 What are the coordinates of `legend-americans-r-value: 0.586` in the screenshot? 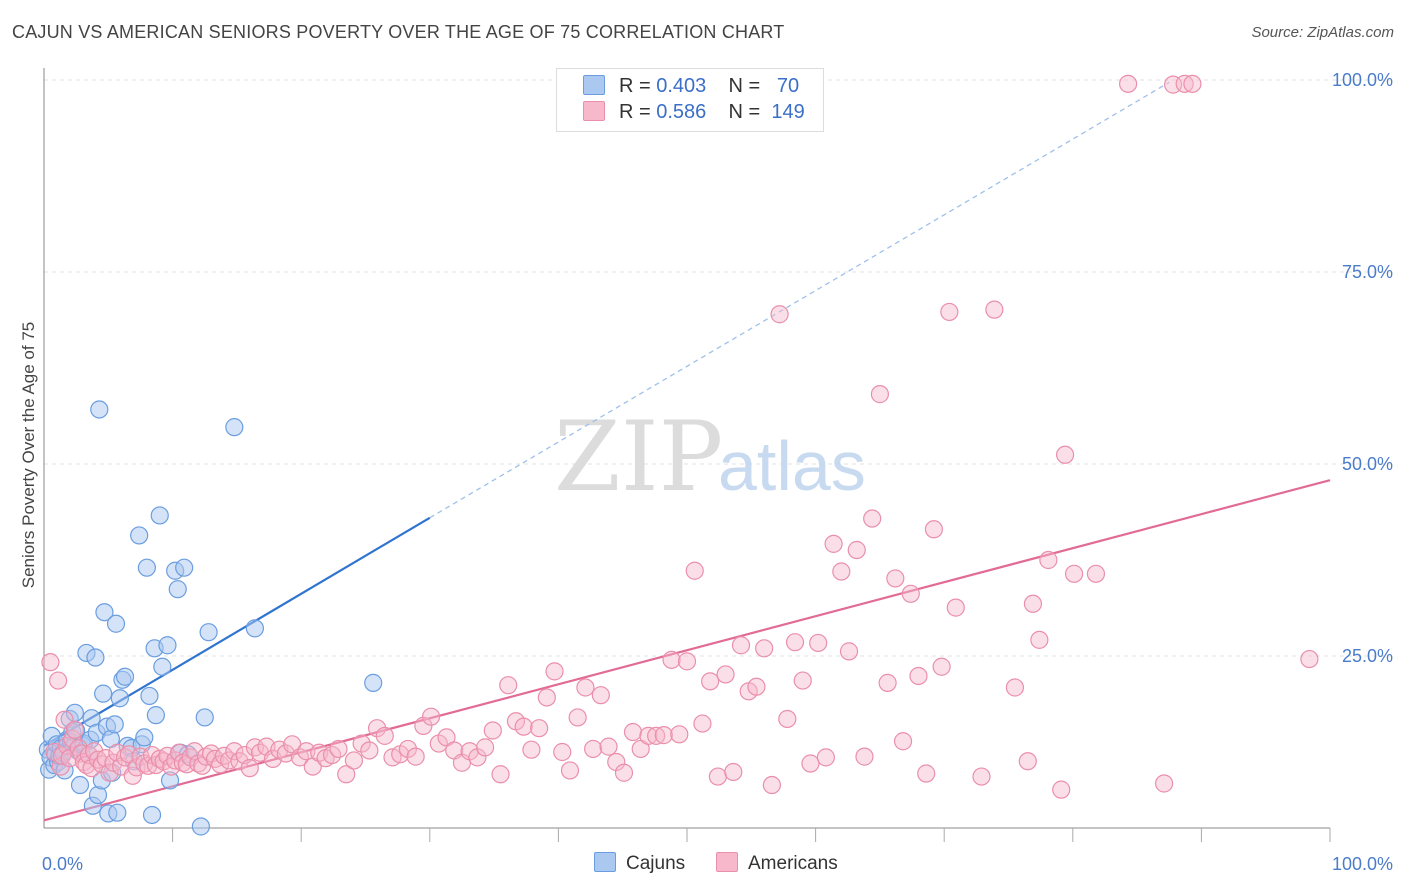 It's located at (681, 112).